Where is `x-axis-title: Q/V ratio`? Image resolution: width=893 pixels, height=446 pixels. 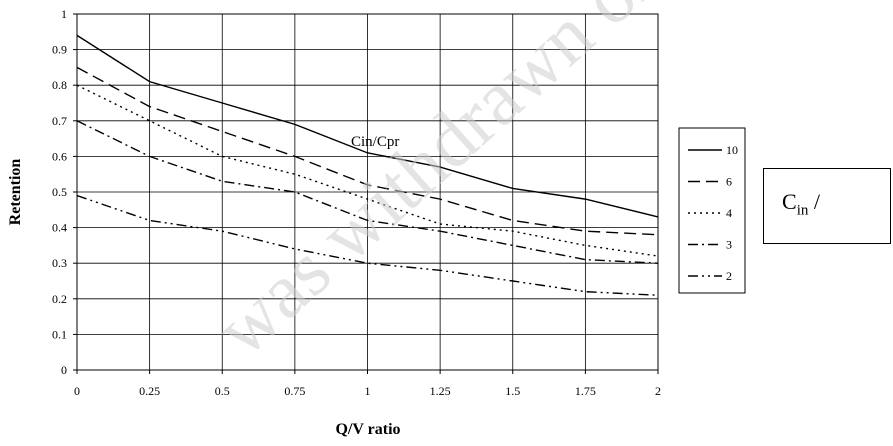 x-axis-title: Q/V ratio is located at coordinates (367, 429).